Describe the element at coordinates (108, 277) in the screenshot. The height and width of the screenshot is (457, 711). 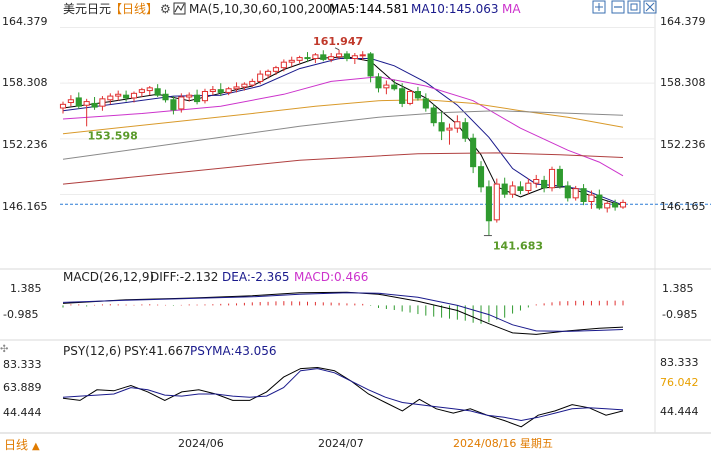
I see `macd-name: MACD(26,12,9)` at that location.